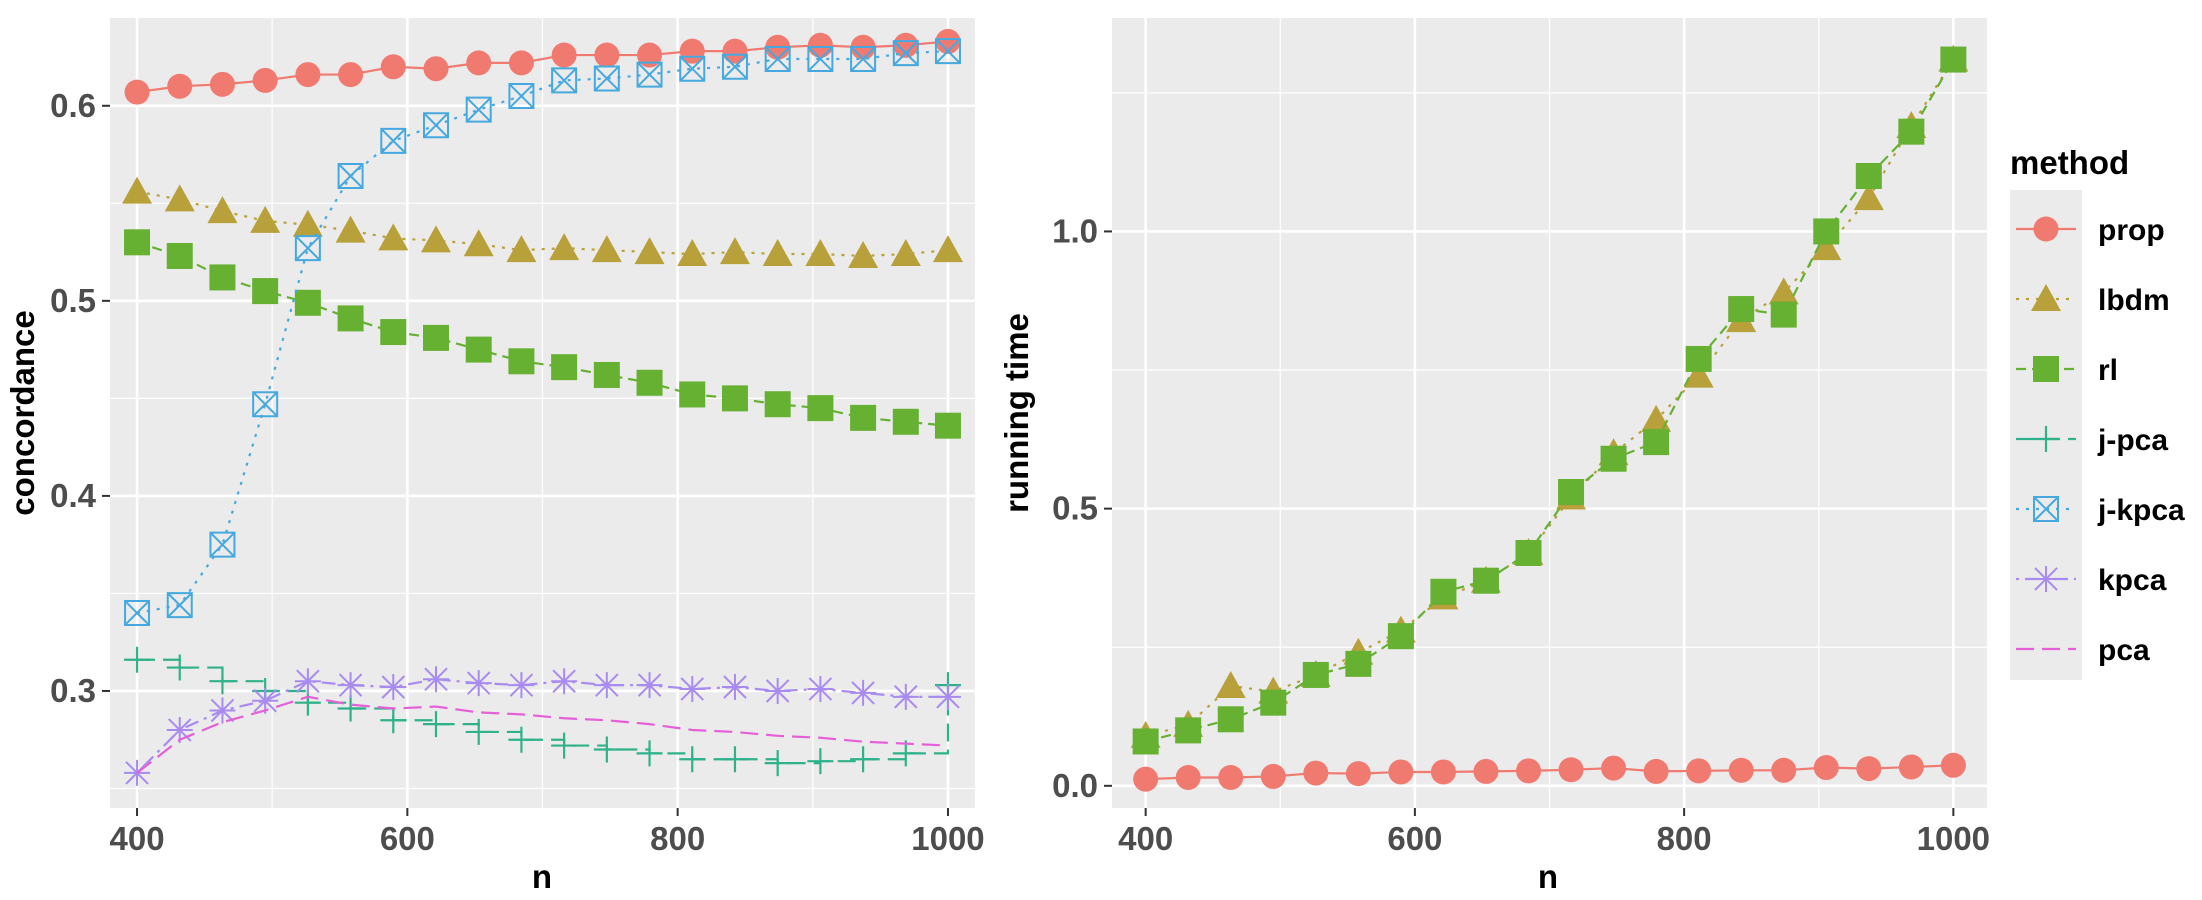  Describe the element at coordinates (2132, 440) in the screenshot. I see `legend-label-j-pca: j-pca` at that location.